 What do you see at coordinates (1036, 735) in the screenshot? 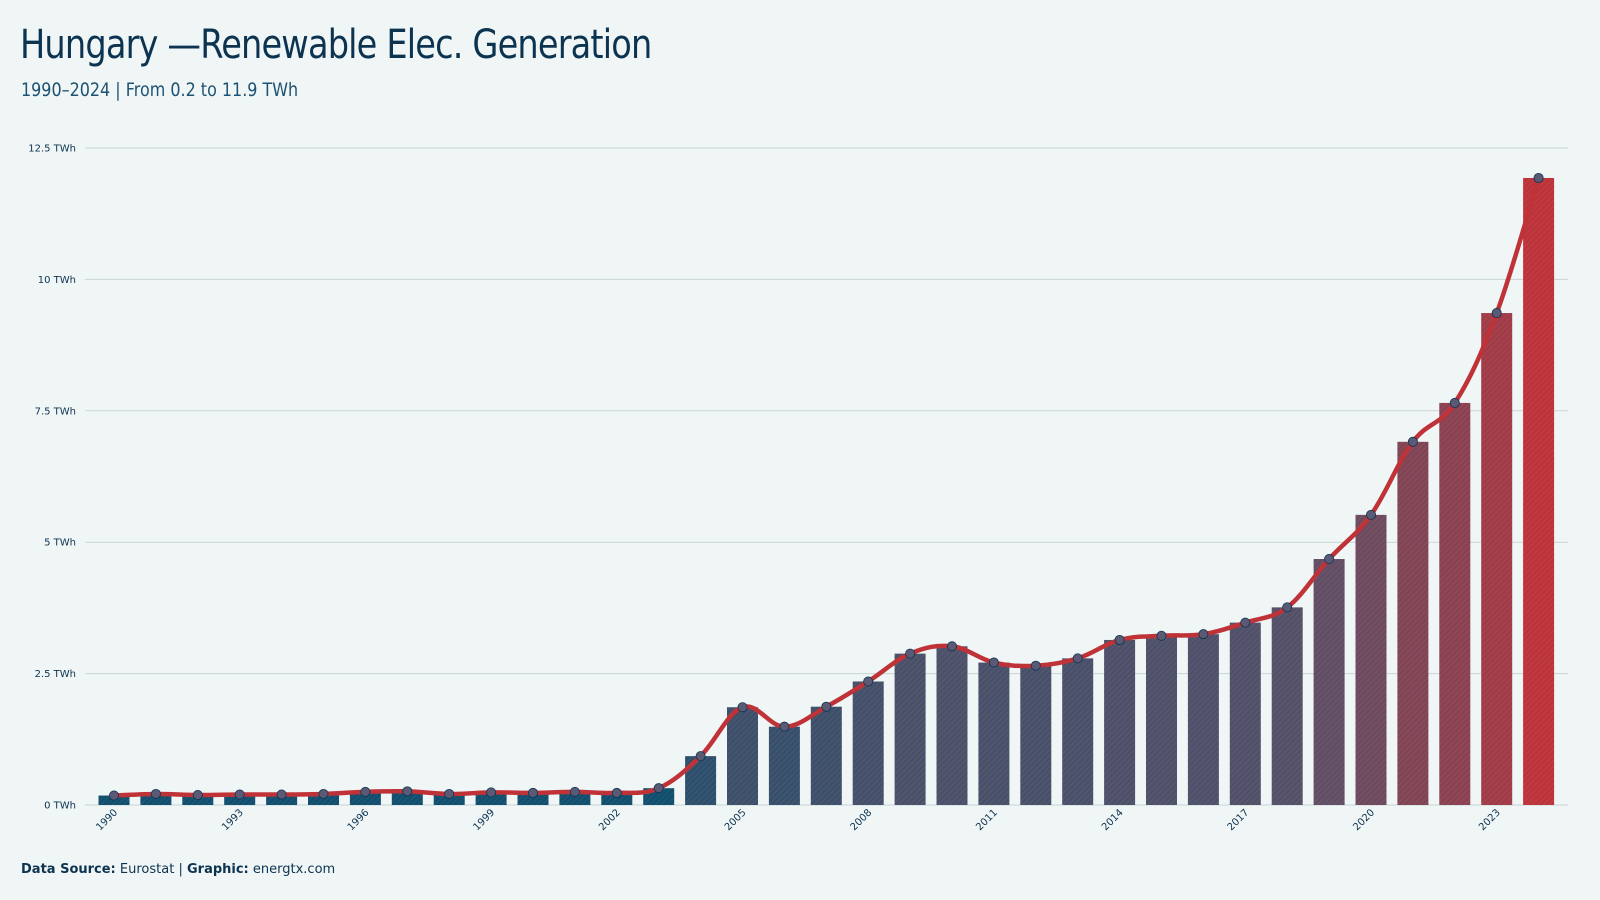
I see `bar-texture-2012` at bounding box center [1036, 735].